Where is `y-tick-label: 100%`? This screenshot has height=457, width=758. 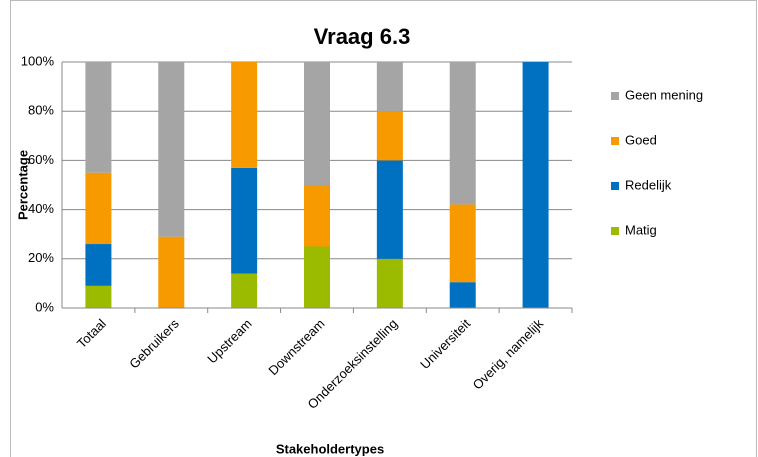
y-tick-label: 100% is located at coordinates (38, 60).